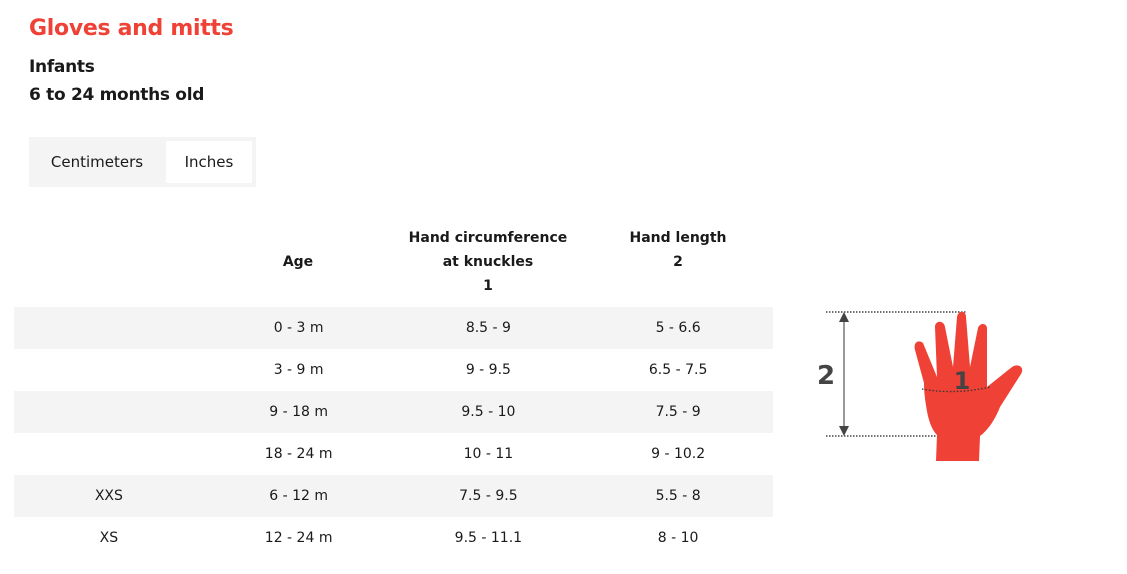  I want to click on header-line: 1, so click(488, 286).